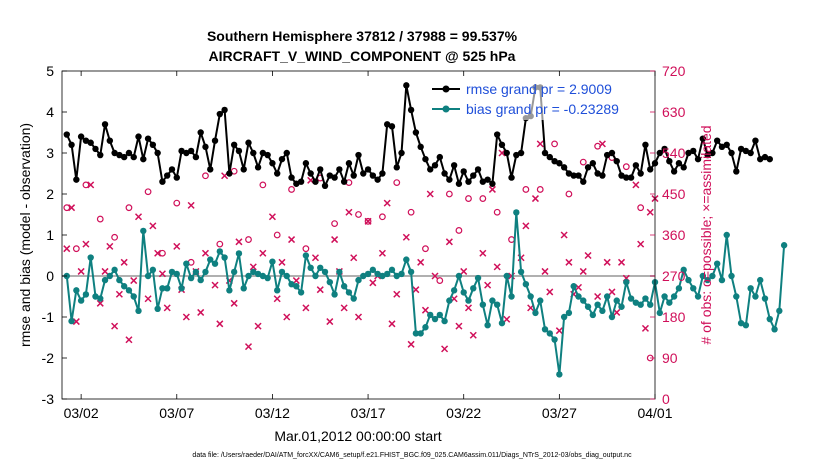 This screenshot has width=830, height=470. Describe the element at coordinates (368, 413) in the screenshot. I see `x-tick-label: 03/17` at that location.